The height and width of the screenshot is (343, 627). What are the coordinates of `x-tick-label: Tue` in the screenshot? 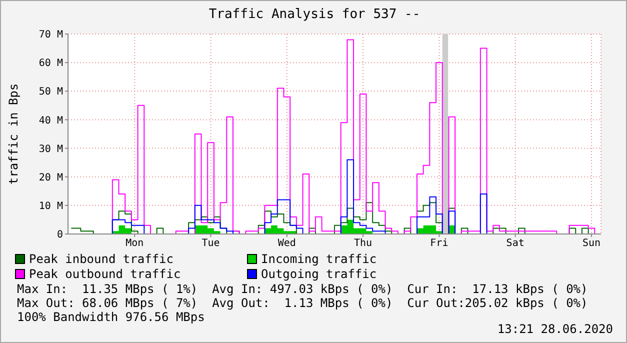 It's located at (211, 244).